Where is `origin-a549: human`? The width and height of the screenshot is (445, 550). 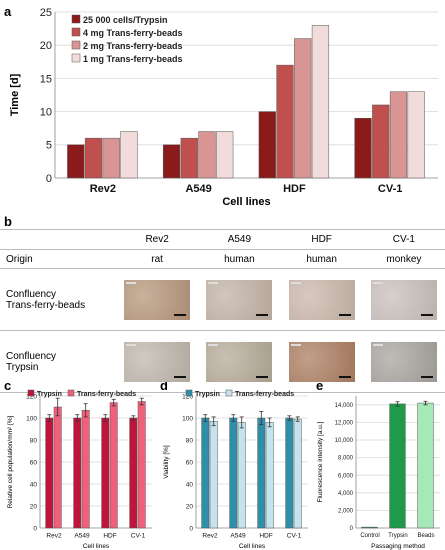
origin-a549: human is located at coordinates (239, 259).